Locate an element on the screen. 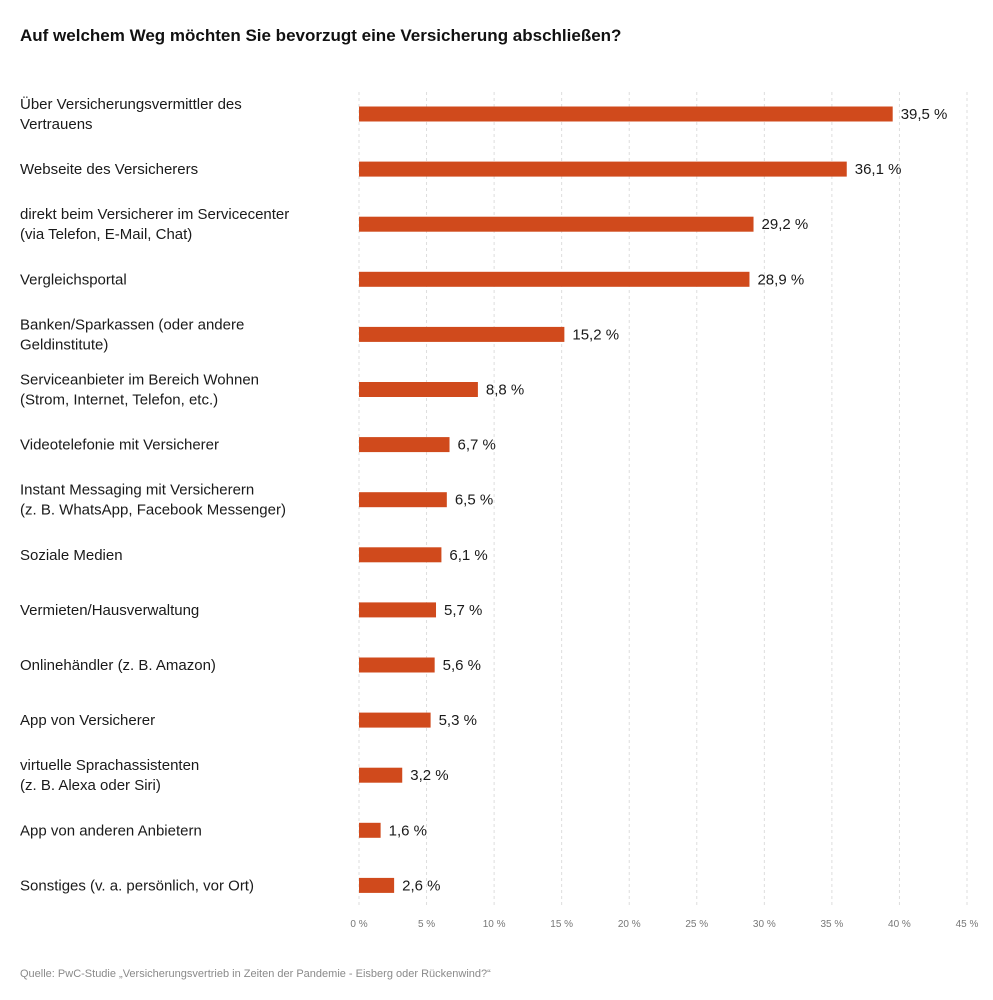  category-label-line: Sonstiges (v. a. persönlich, vor Ort) is located at coordinates (137, 885).